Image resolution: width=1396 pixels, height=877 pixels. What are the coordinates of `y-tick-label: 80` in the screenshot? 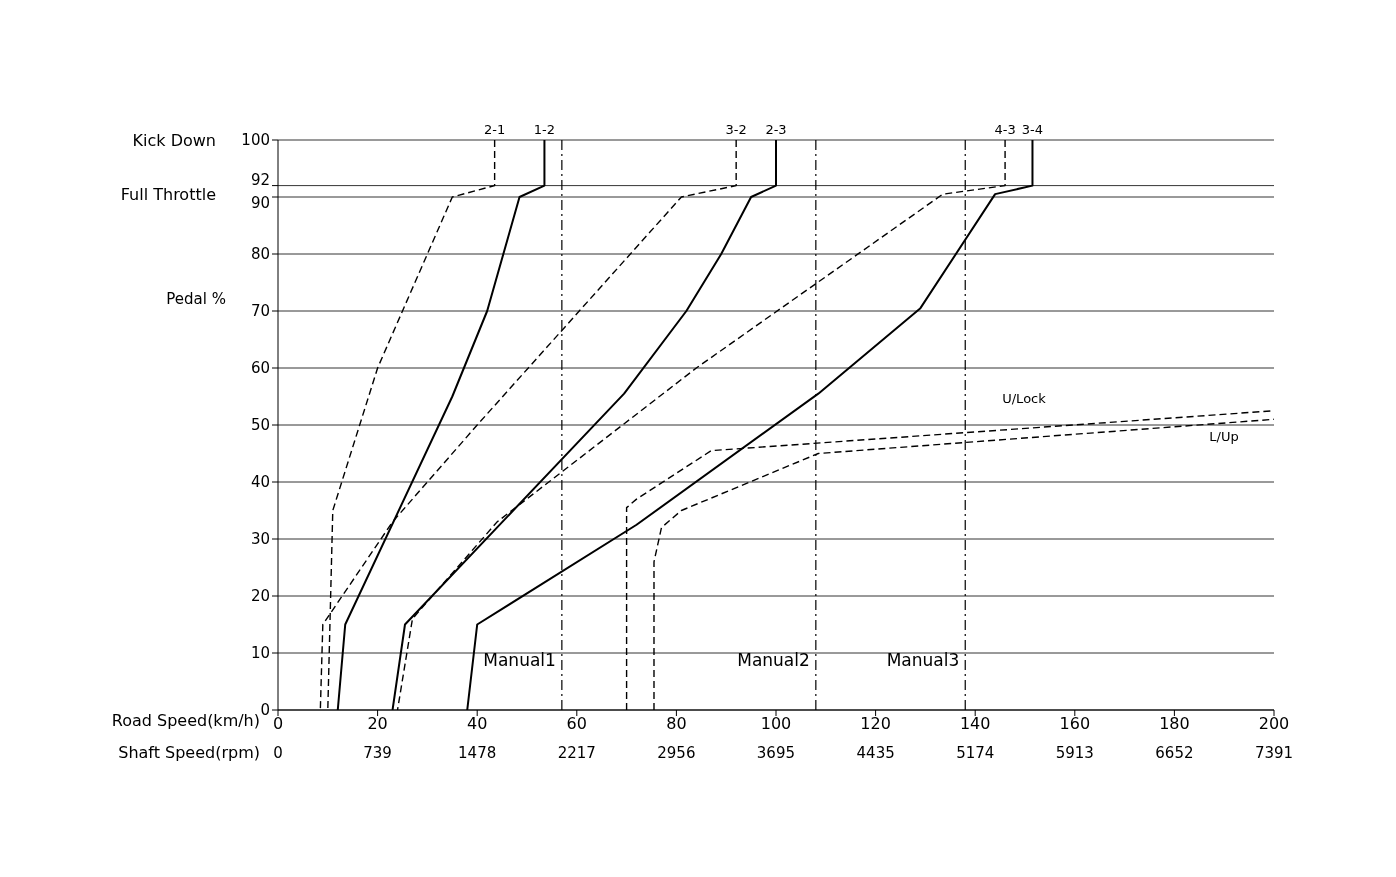 It's located at (260, 254).